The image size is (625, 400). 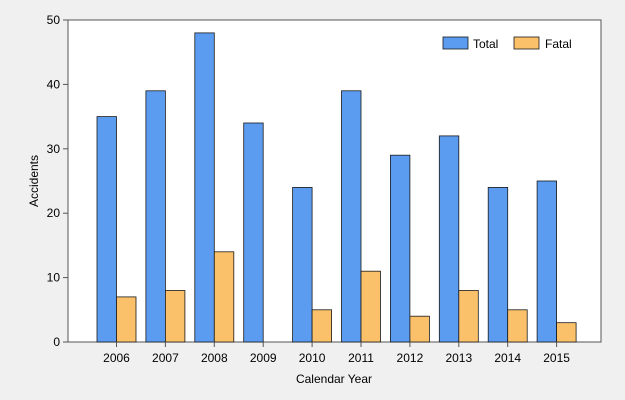 I want to click on y-tick-label: 20, so click(x=54, y=213).